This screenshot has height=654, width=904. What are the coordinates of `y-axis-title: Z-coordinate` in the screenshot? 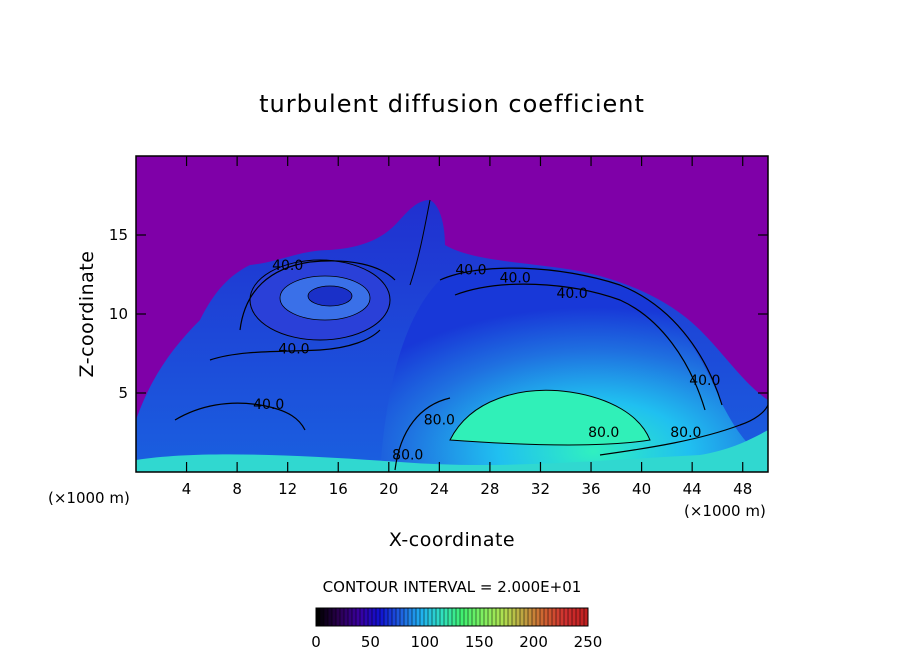 It's located at (87, 314).